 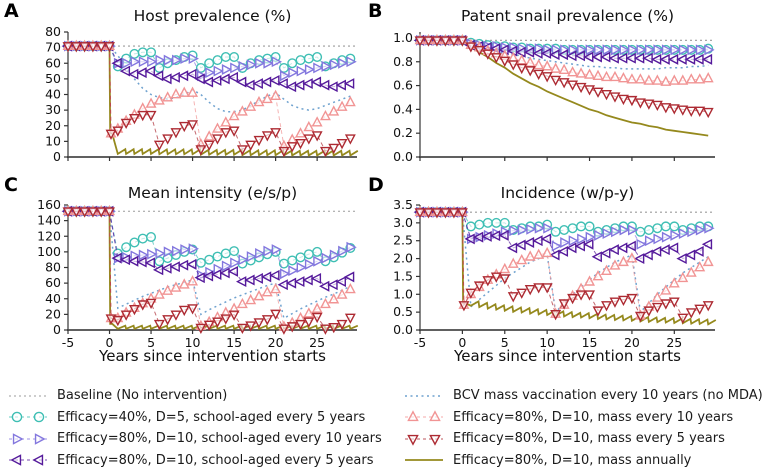 I want to click on svg-text: 1.5, so click(x=403, y=275).